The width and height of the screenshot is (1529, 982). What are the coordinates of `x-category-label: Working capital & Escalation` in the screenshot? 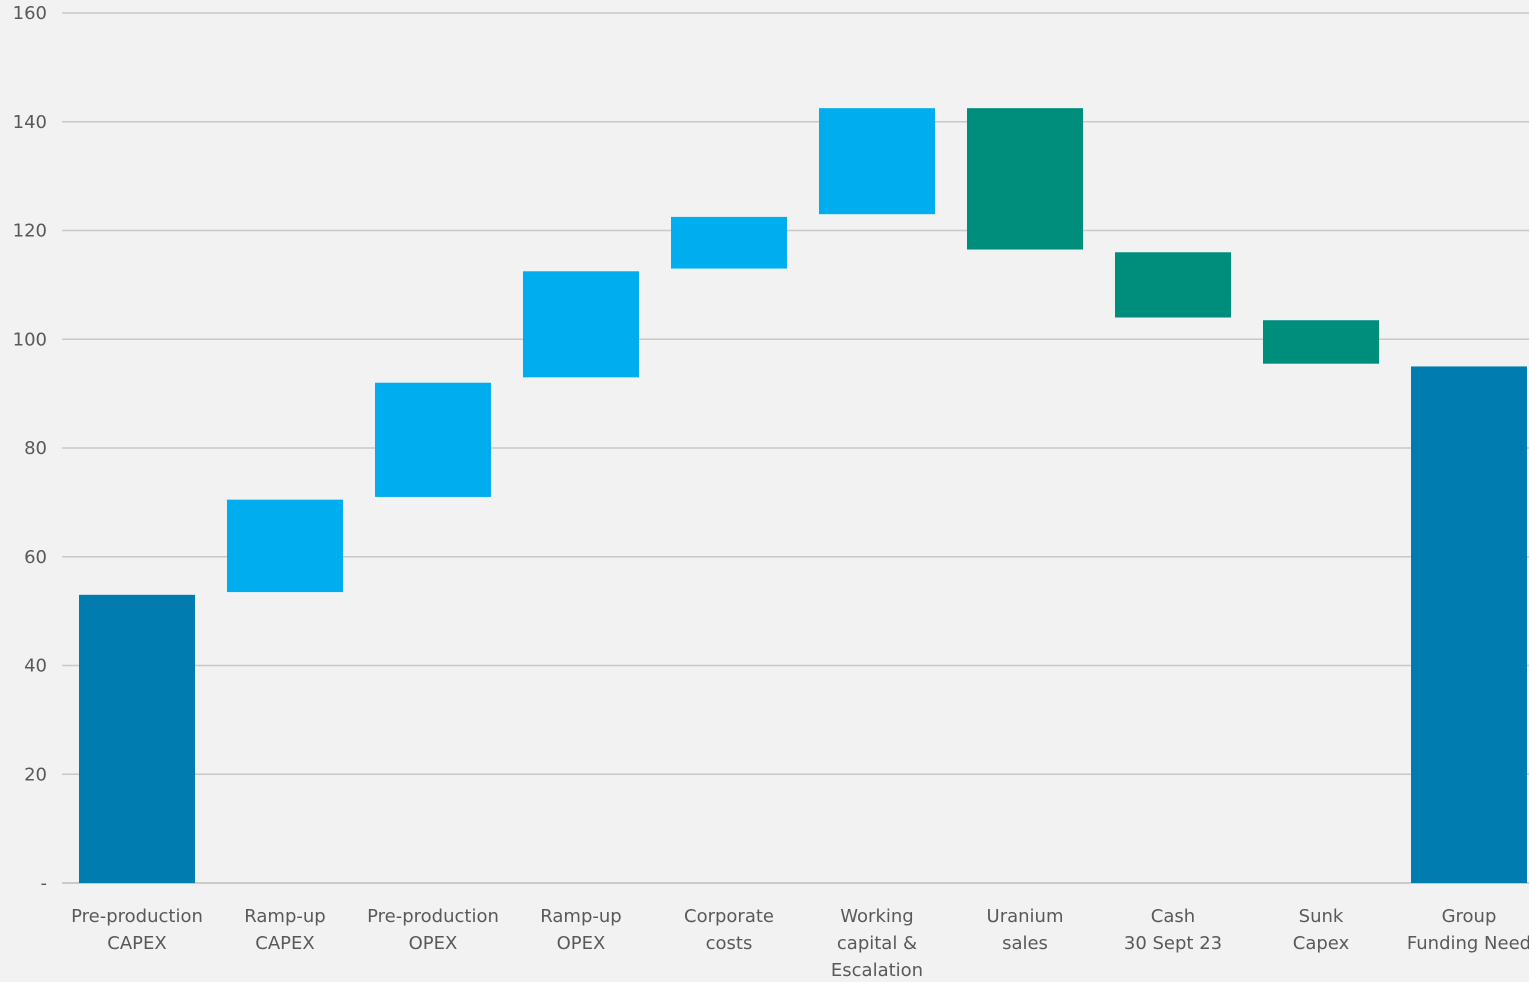 It's located at (877, 942).